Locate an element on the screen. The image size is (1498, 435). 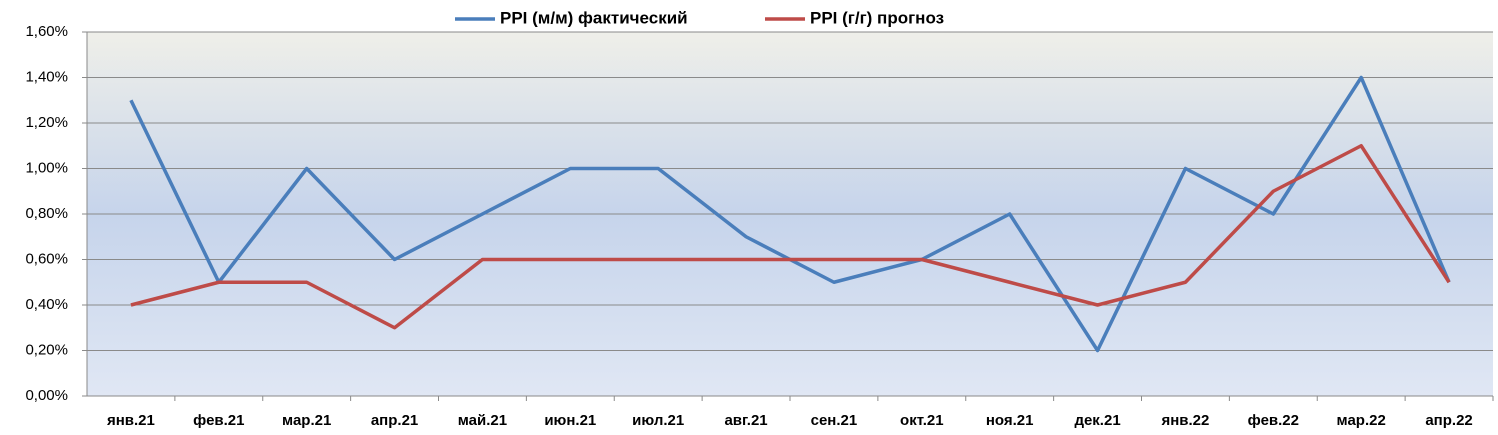
x-tick-label: апр.21 is located at coordinates (394, 420).